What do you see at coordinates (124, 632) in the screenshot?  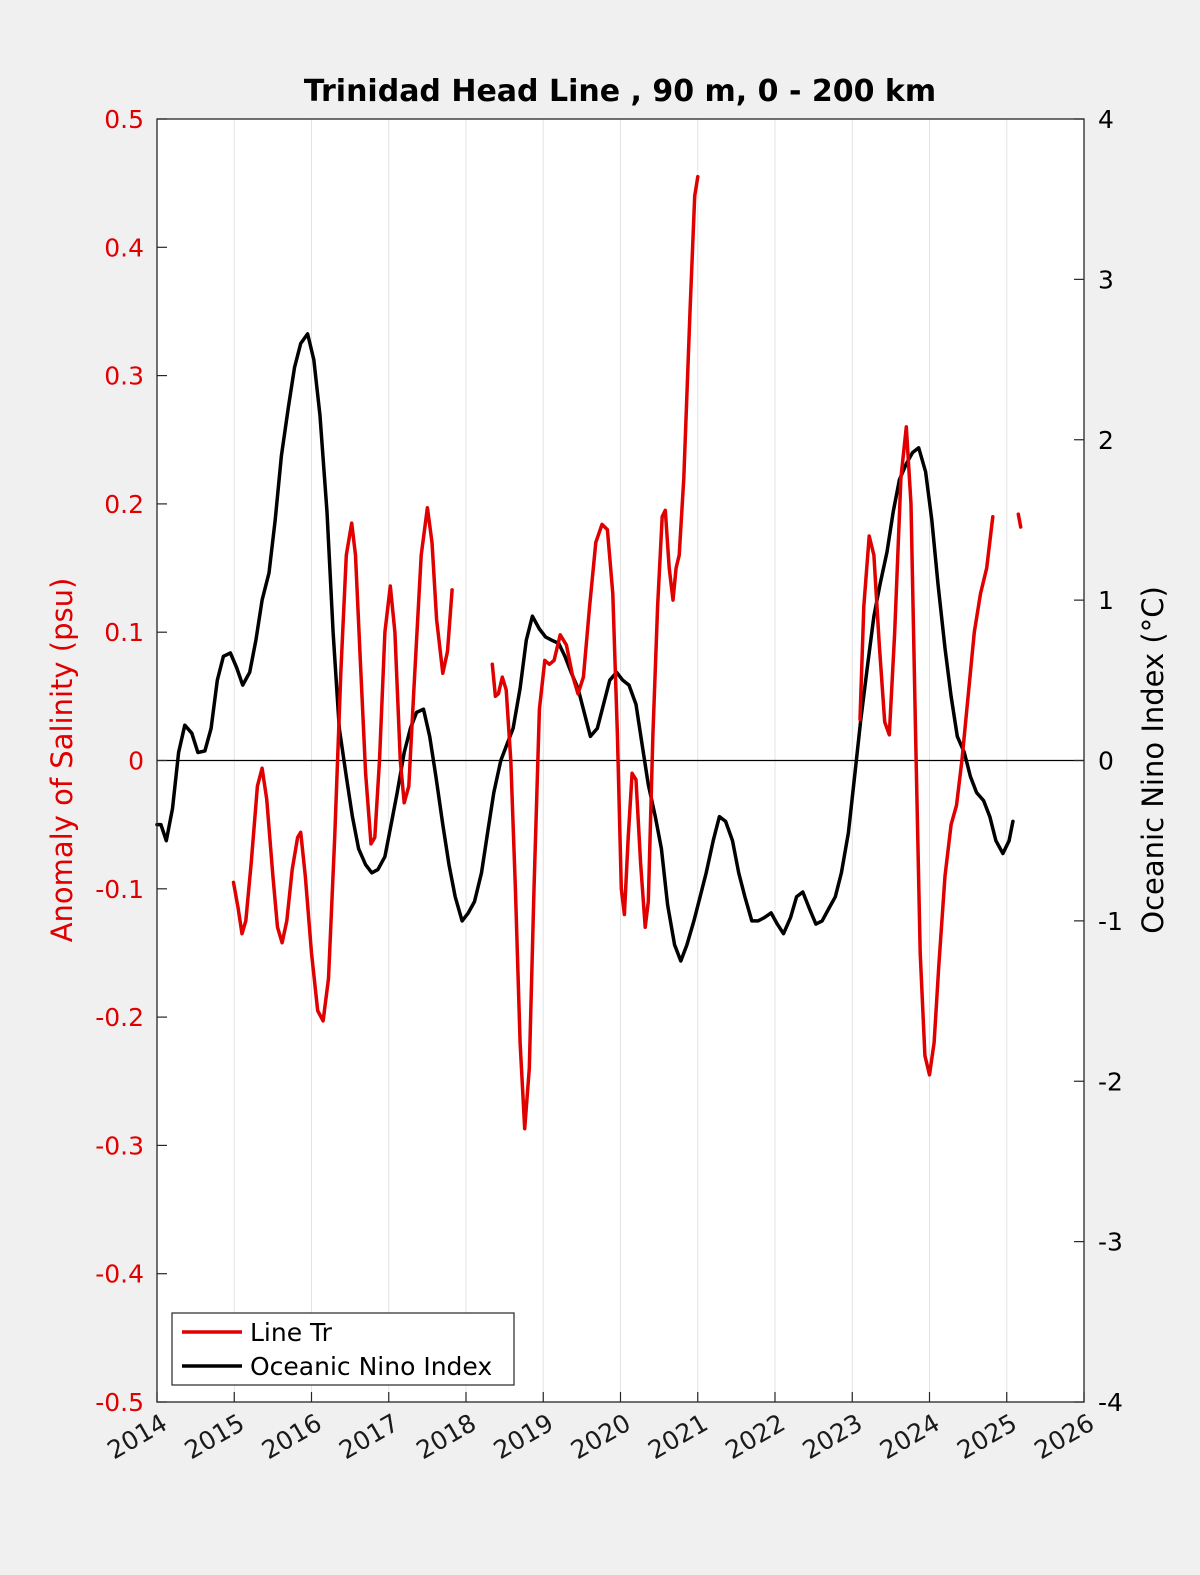 I see `left-tick-label: 0.1` at bounding box center [124, 632].